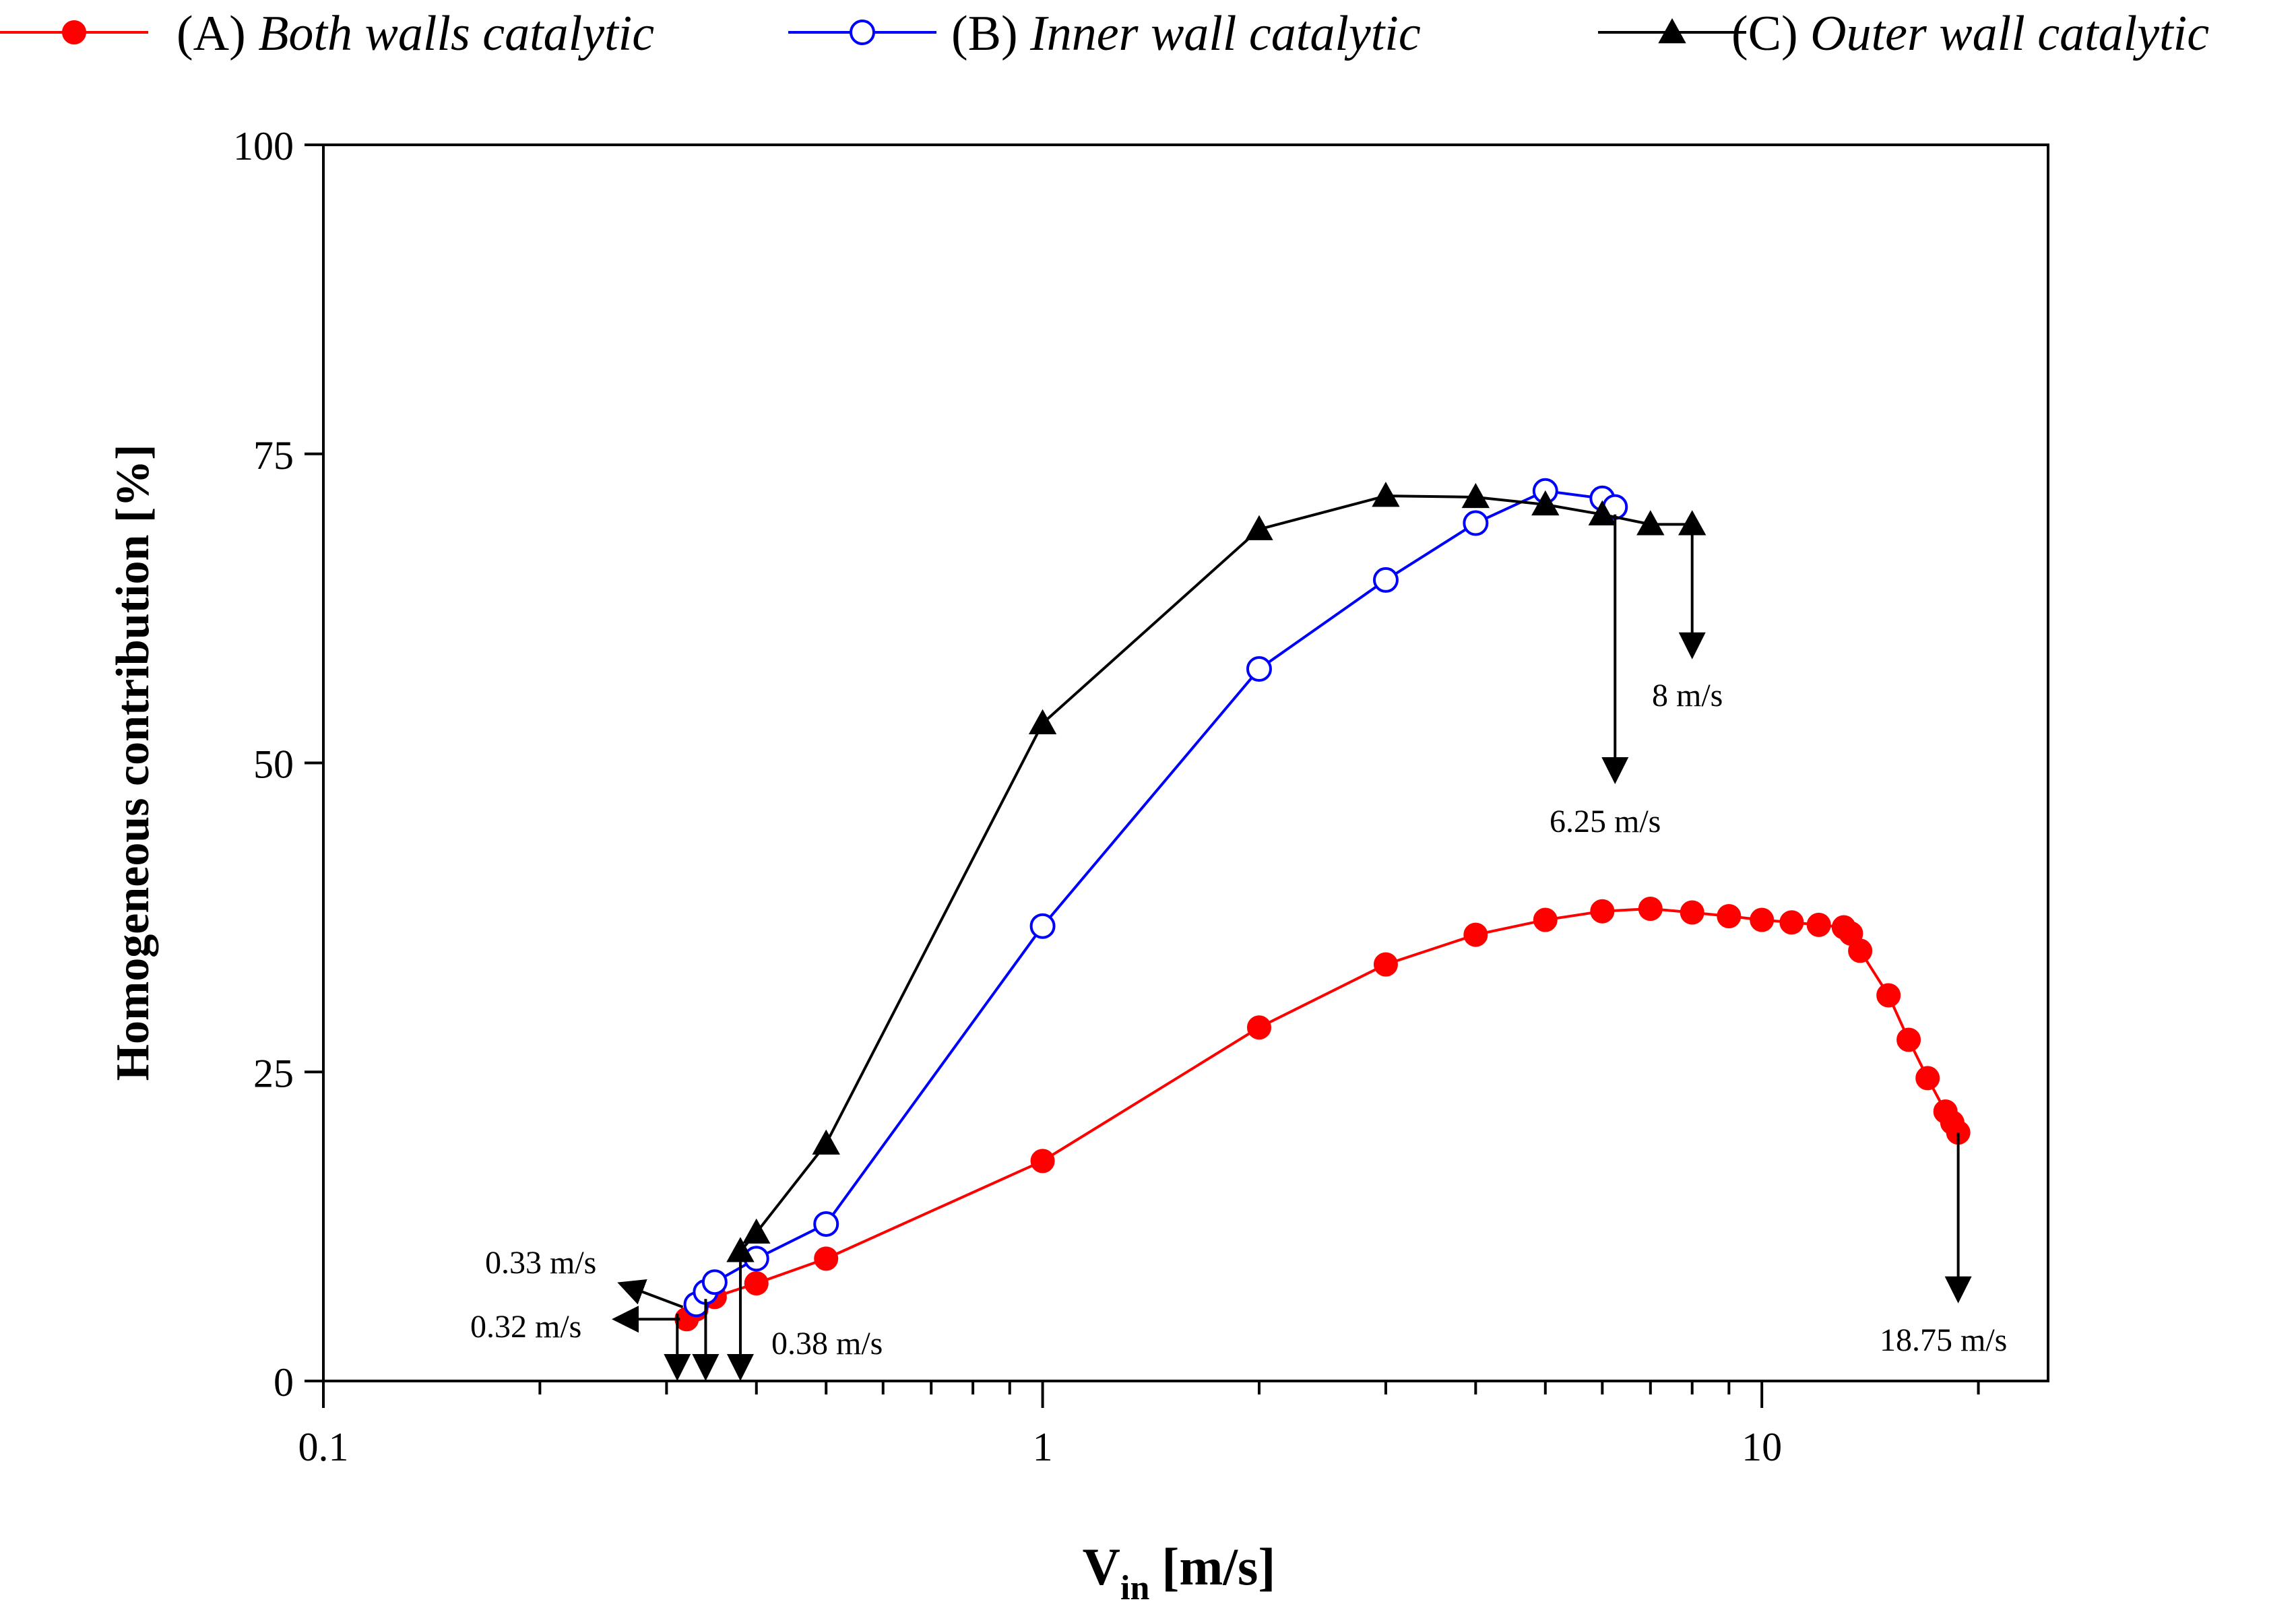 The width and height of the screenshot is (2296, 1606). Describe the element at coordinates (263, 146) in the screenshot. I see `y-tick-label: 100` at that location.